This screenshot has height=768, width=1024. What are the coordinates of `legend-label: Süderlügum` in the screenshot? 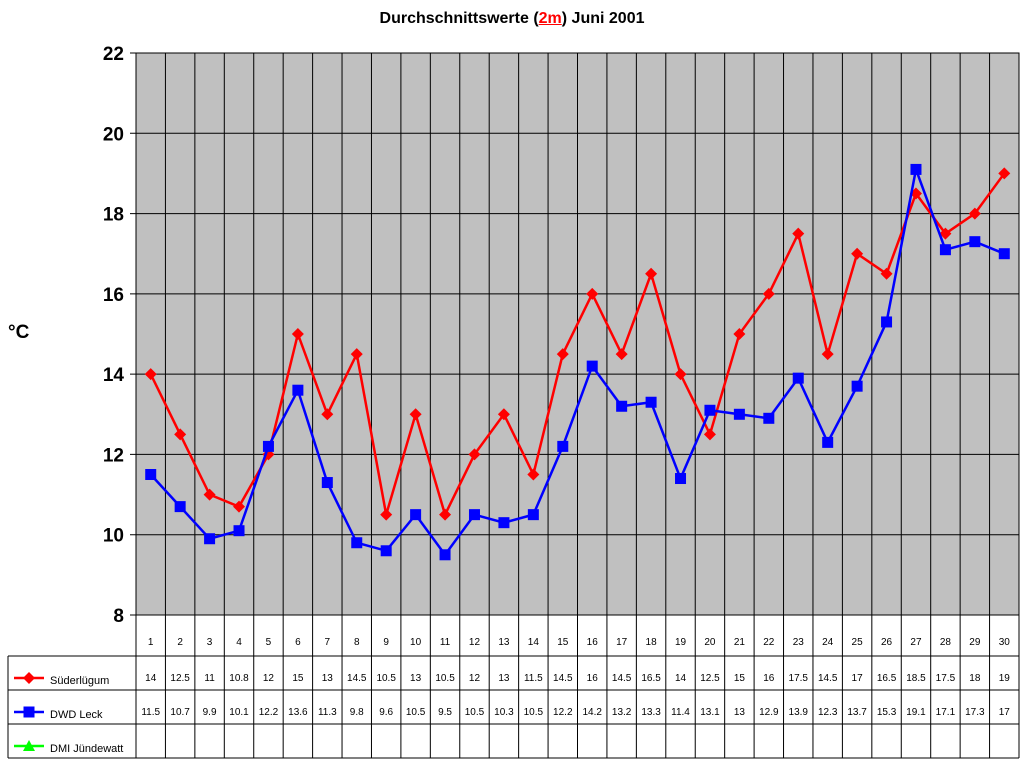 It's located at (79, 681).